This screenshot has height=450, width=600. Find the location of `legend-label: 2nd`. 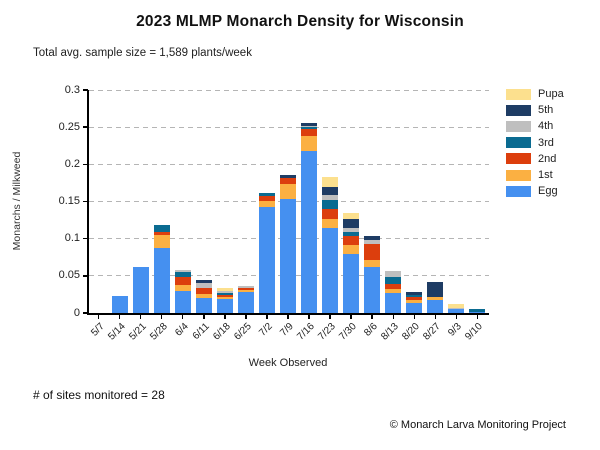

legend-label: 2nd is located at coordinates (547, 158).